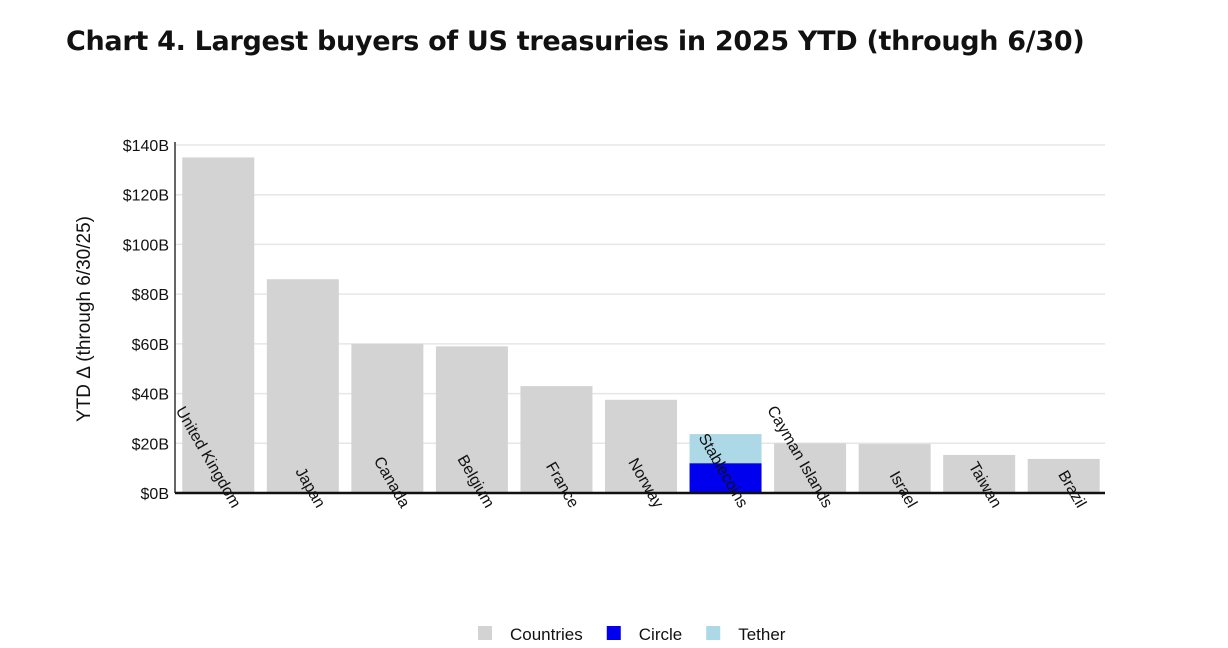 The width and height of the screenshot is (1228, 648). Describe the element at coordinates (725, 478) in the screenshot. I see `bar-circle` at that location.